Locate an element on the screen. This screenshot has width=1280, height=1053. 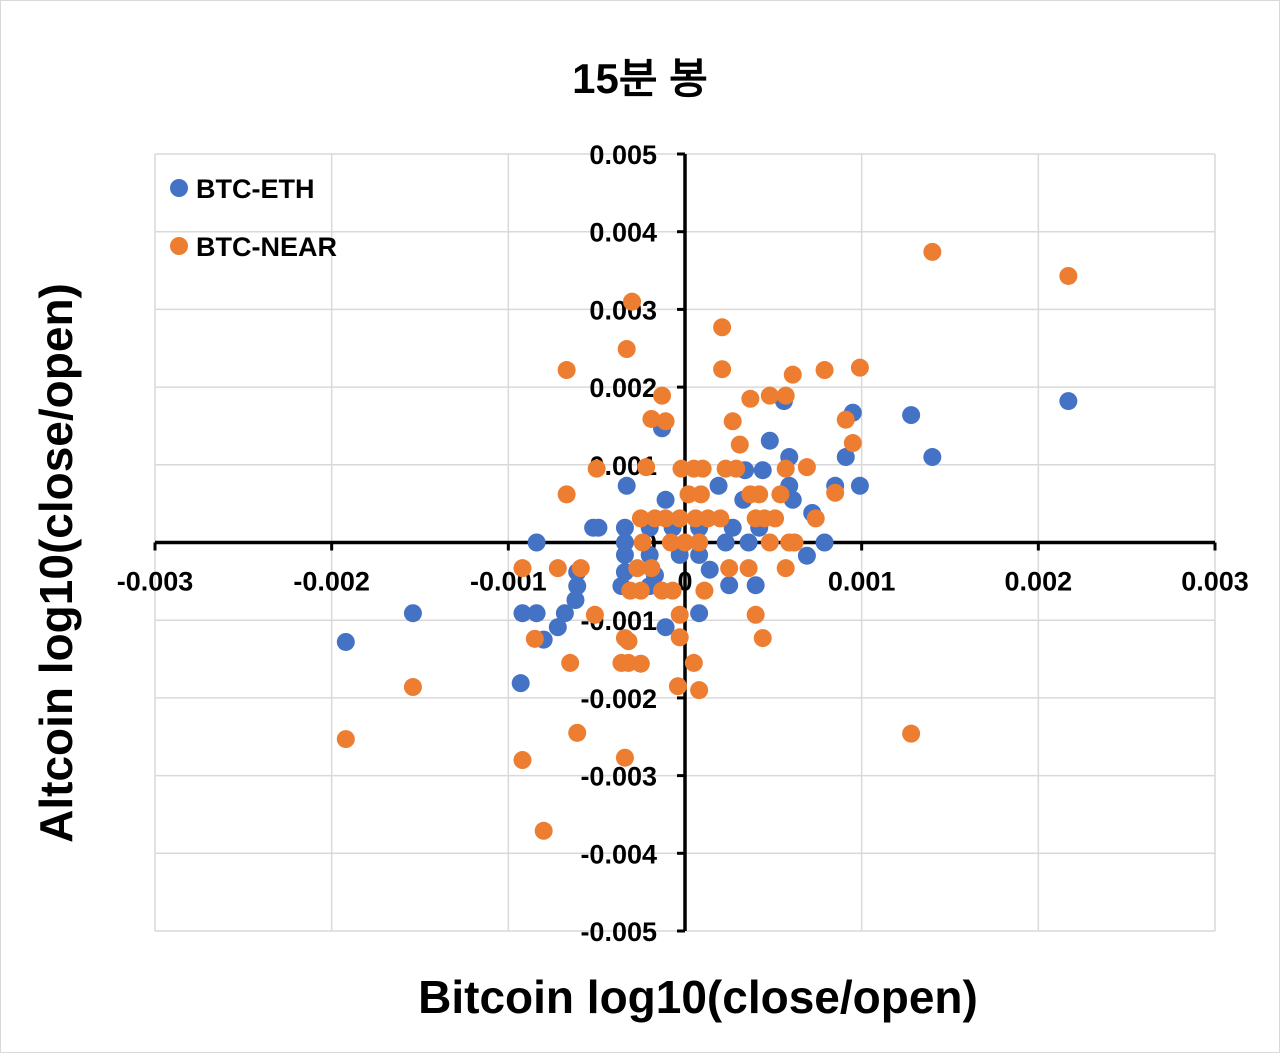
legend-label-btc-near: BTC-NEAR is located at coordinates (266, 247).